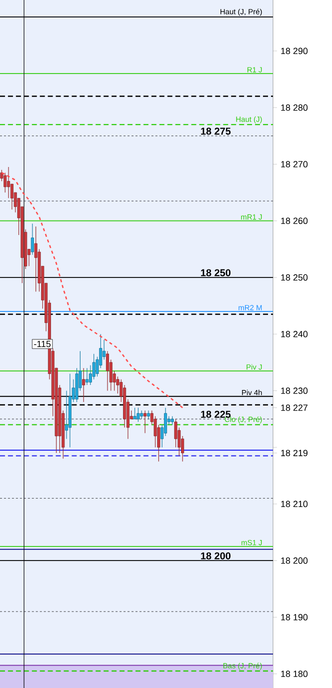 This screenshot has width=332, height=688. Describe the element at coordinates (294, 277) in the screenshot. I see `y-tick-label: 18 250` at that location.